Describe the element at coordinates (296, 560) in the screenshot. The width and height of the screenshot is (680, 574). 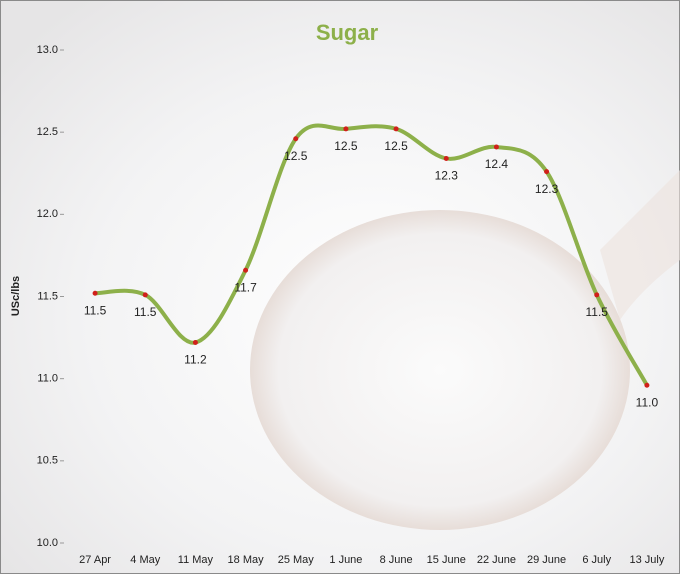
I see `x-tick-label: 25 May` at that location.